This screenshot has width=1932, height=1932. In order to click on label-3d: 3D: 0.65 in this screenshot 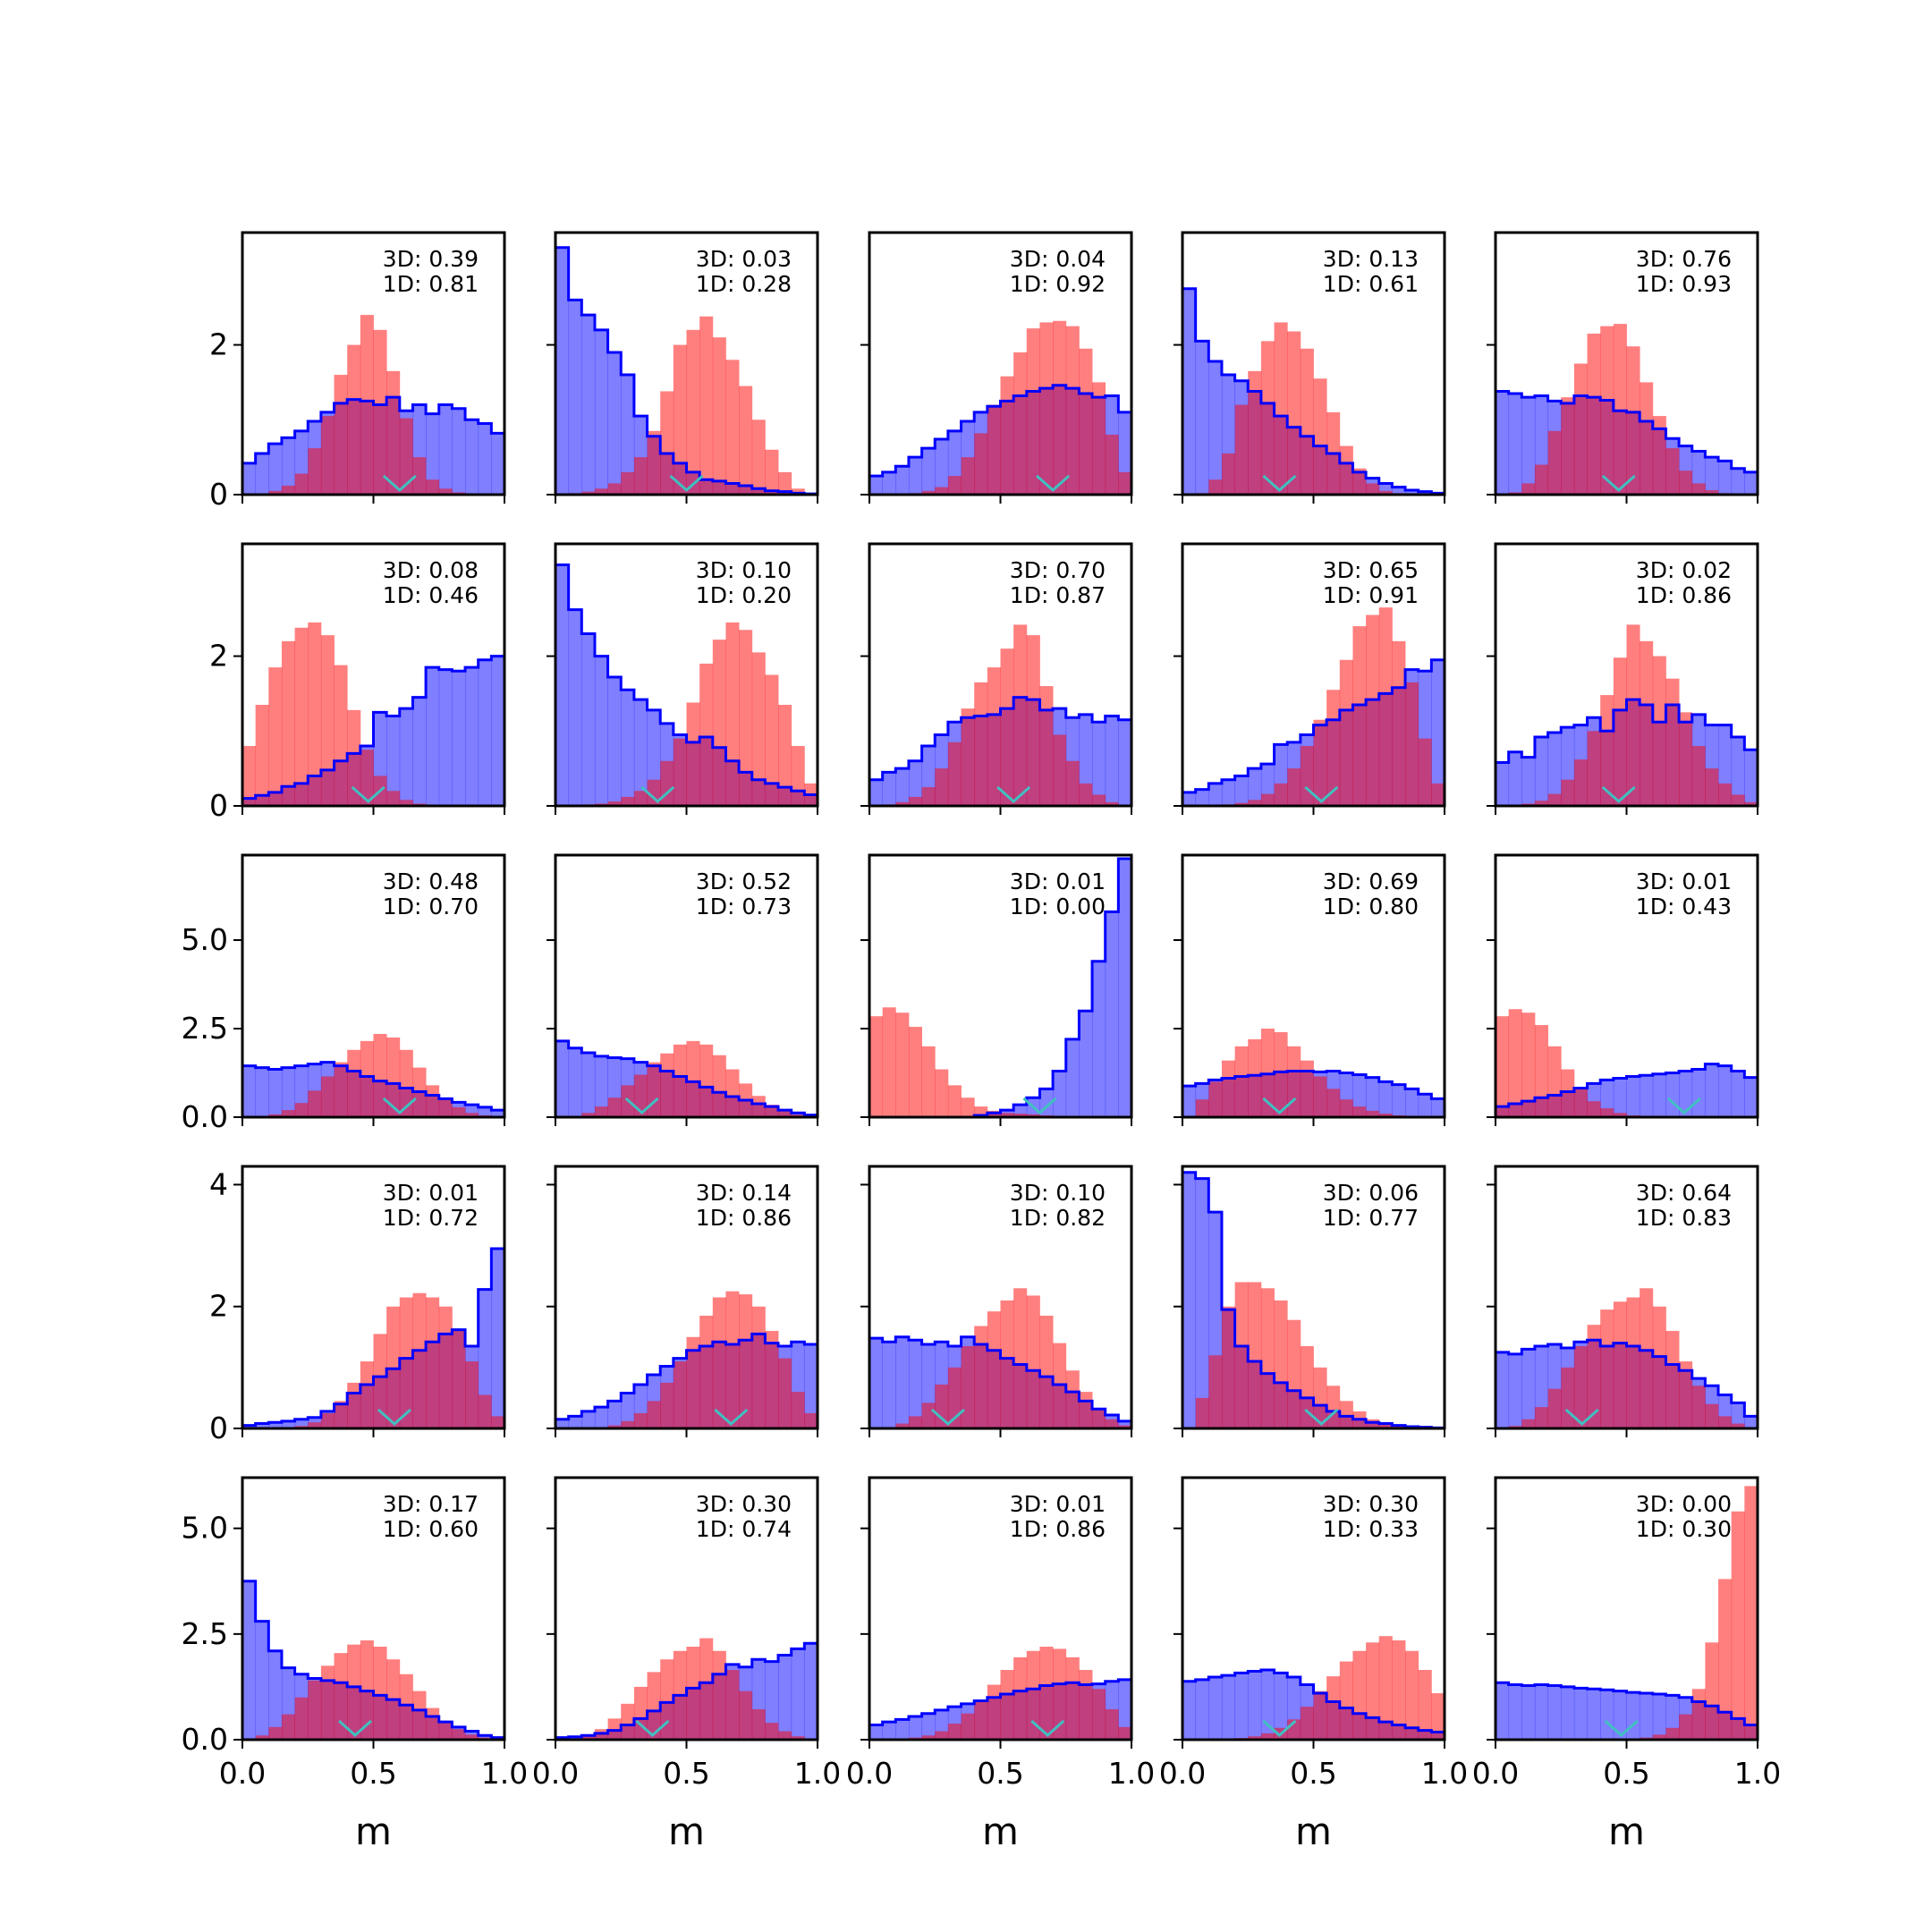, I will do `click(1371, 570)`.